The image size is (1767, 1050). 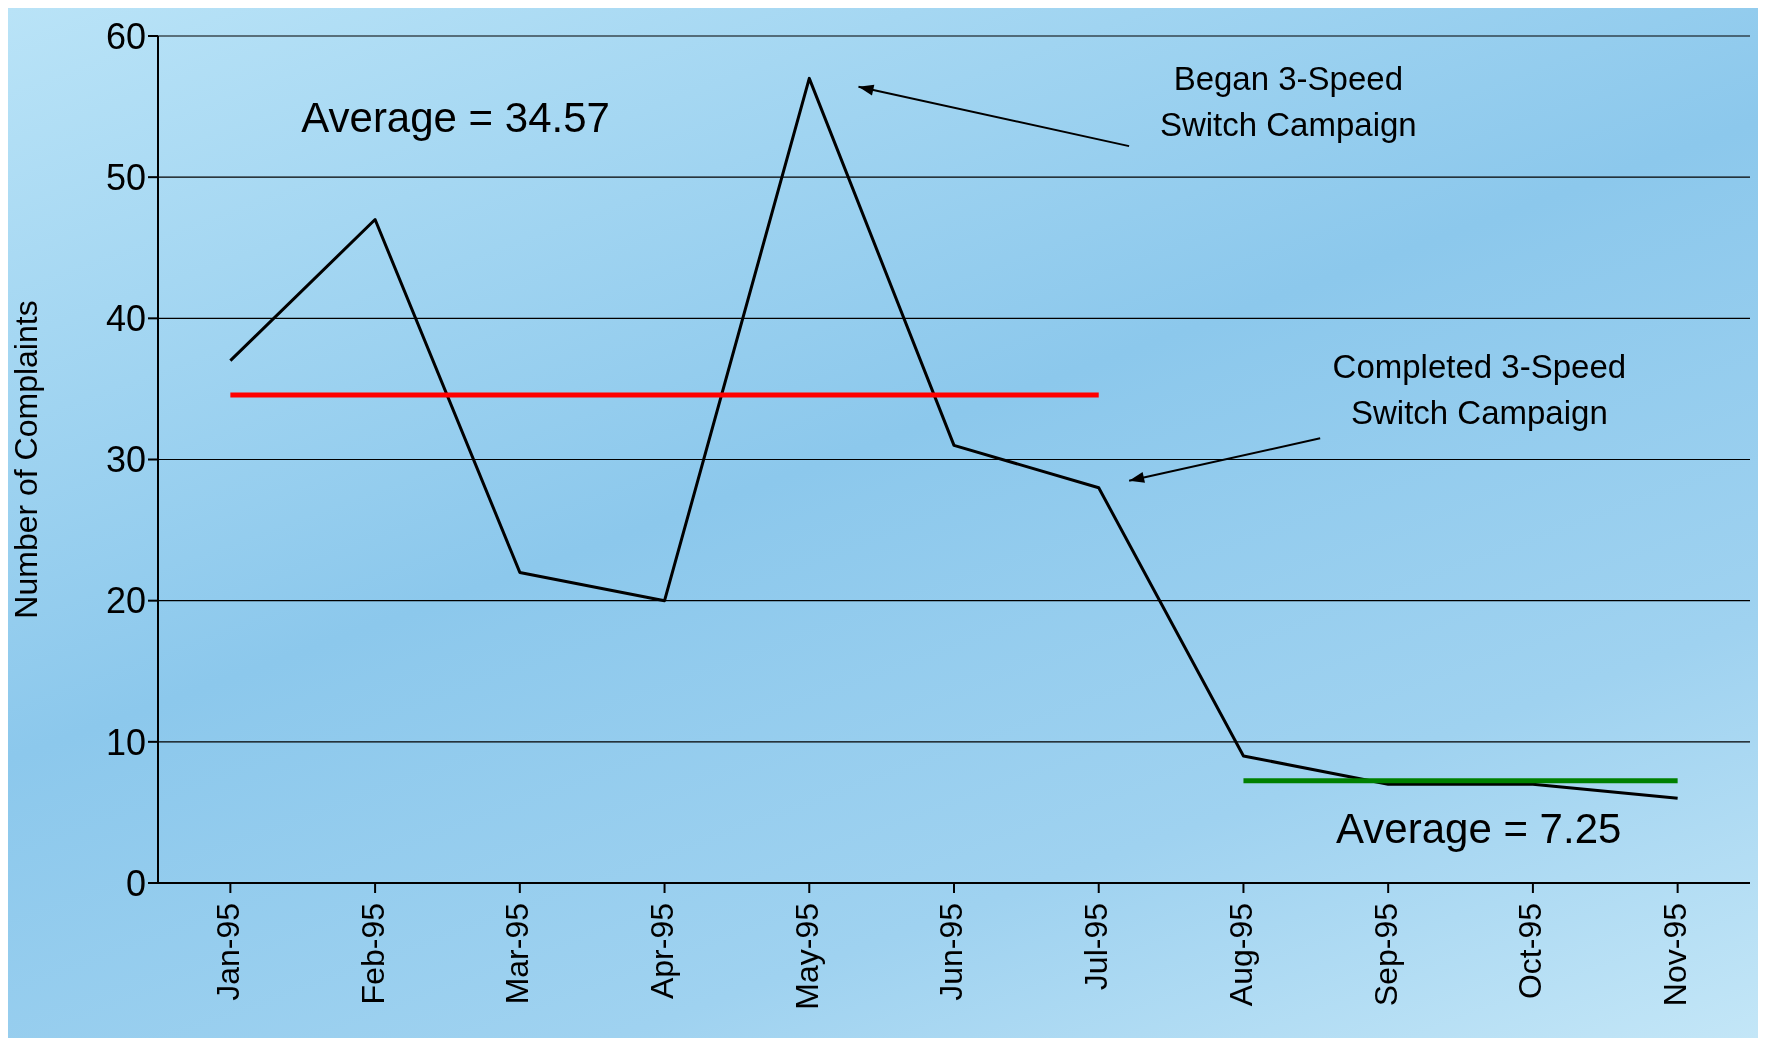 I want to click on x-tick-label: Feb-95, so click(x=372, y=954).